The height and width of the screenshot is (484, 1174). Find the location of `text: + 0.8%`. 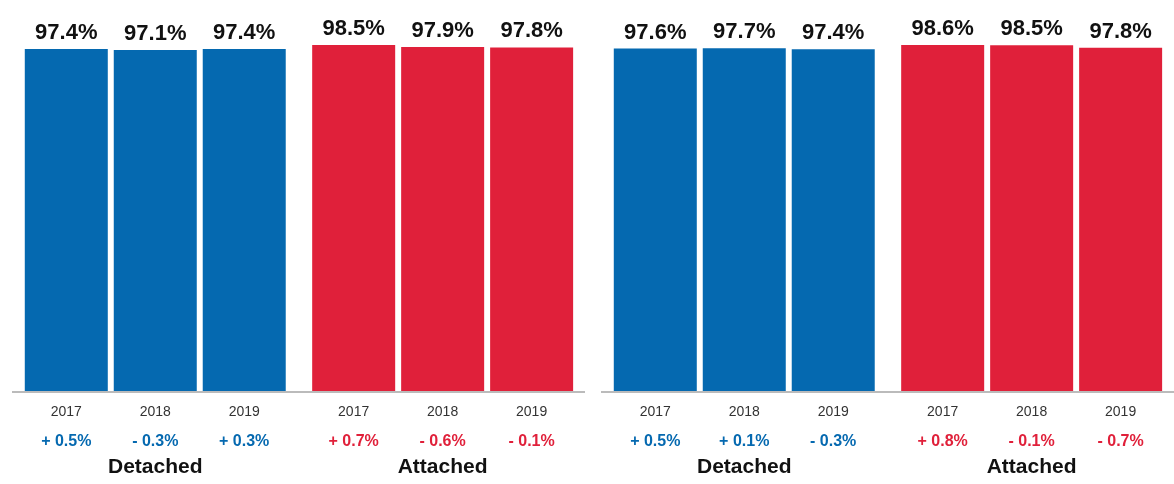

text: + 0.8% is located at coordinates (942, 440).